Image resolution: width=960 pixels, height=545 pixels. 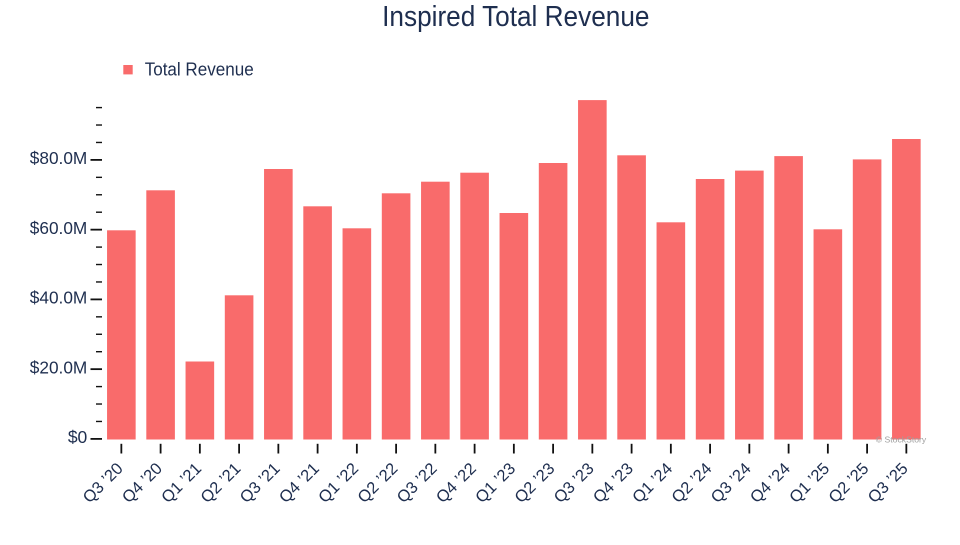 What do you see at coordinates (199, 68) in the screenshot?
I see `svg-text: Total Revenue` at bounding box center [199, 68].